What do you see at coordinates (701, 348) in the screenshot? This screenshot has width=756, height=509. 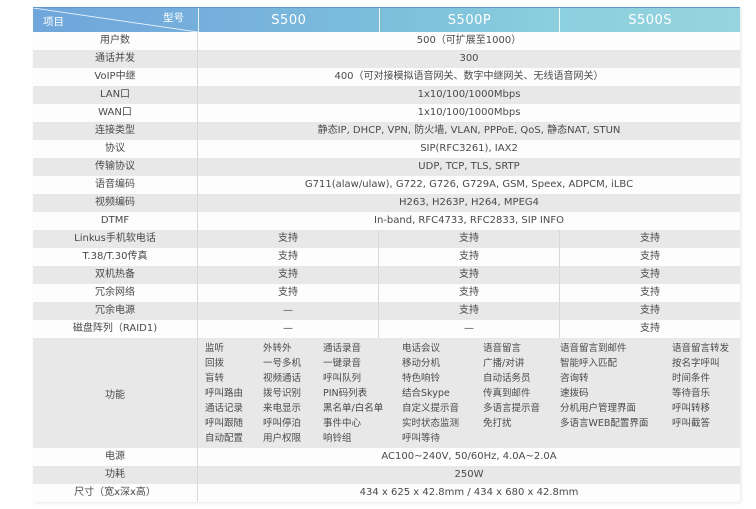 I see `feature-item: 语音留言转发` at bounding box center [701, 348].